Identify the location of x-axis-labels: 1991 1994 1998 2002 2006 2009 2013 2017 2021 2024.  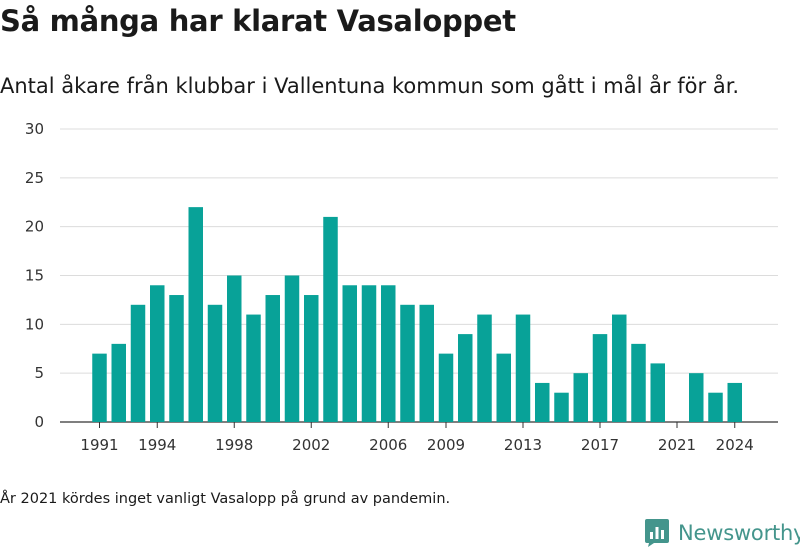
(417, 438).